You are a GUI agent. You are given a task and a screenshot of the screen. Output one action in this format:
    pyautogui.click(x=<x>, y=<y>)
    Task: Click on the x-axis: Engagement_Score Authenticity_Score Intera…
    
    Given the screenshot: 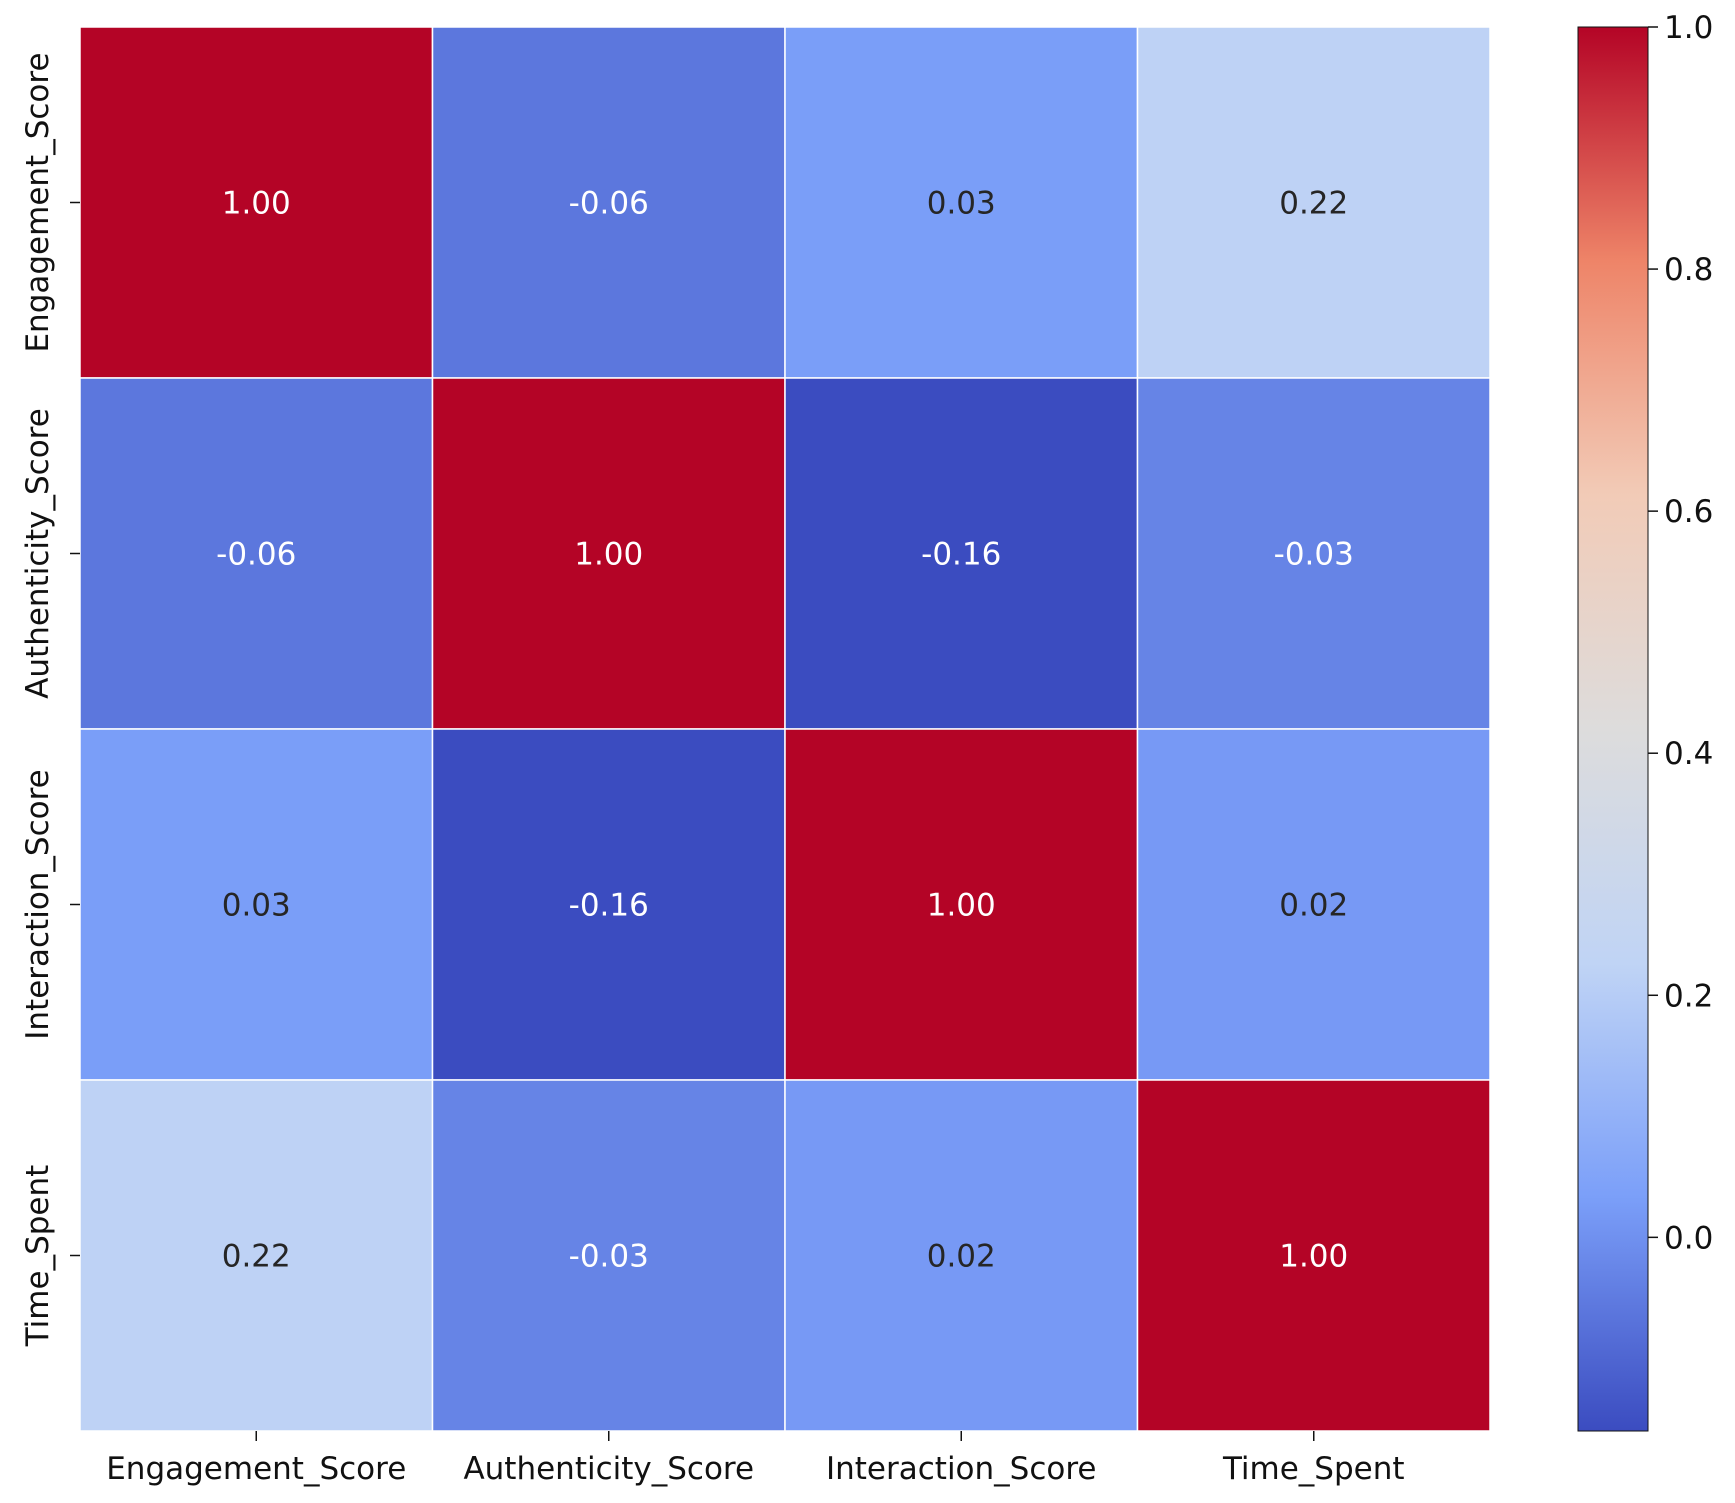 What is the action you would take?
    pyautogui.click(x=755, y=1459)
    